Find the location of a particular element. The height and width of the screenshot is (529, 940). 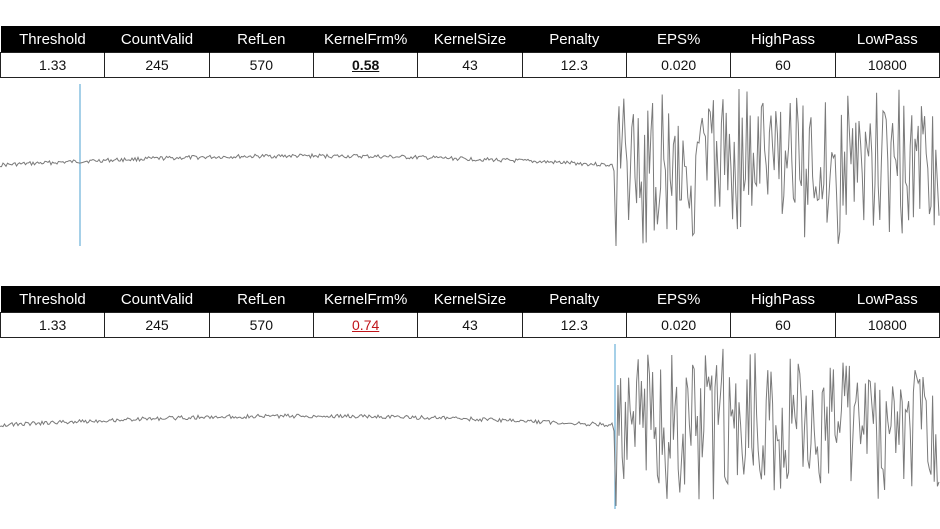

value-kernelfrm: 0.58 is located at coordinates (365, 65).